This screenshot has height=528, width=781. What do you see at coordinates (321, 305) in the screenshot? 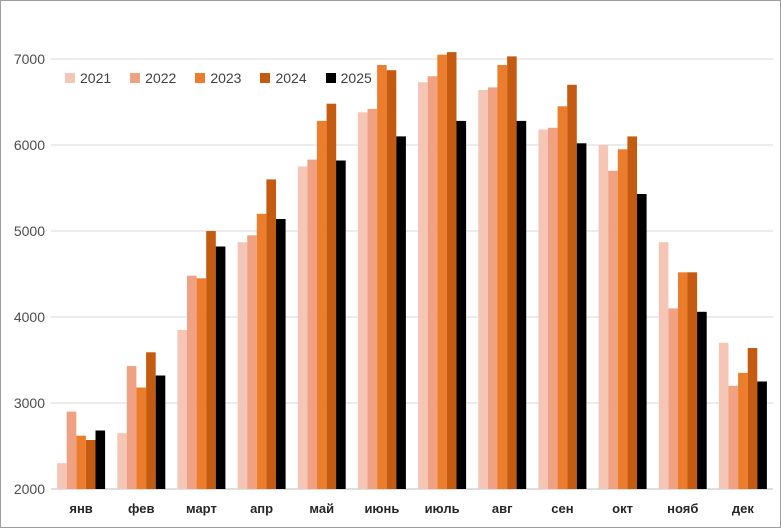
I see `bar-2023-май` at bounding box center [321, 305].